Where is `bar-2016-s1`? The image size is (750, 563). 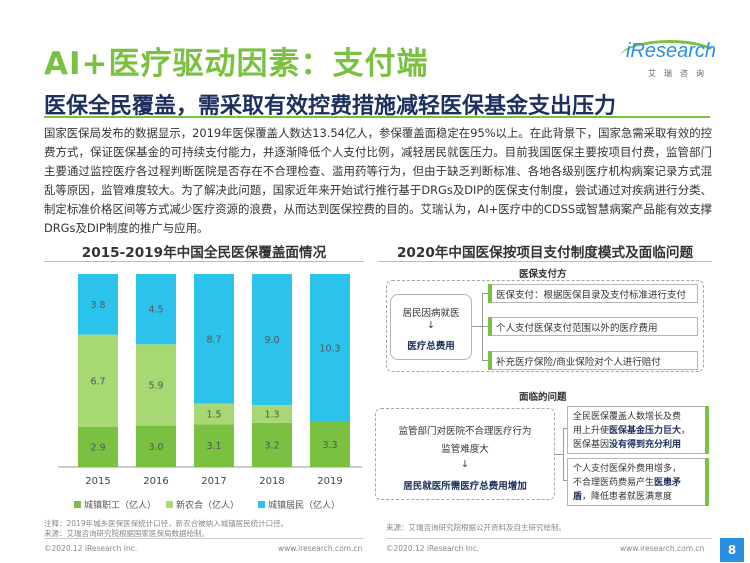 bar-2016-s1 is located at coordinates (156, 385).